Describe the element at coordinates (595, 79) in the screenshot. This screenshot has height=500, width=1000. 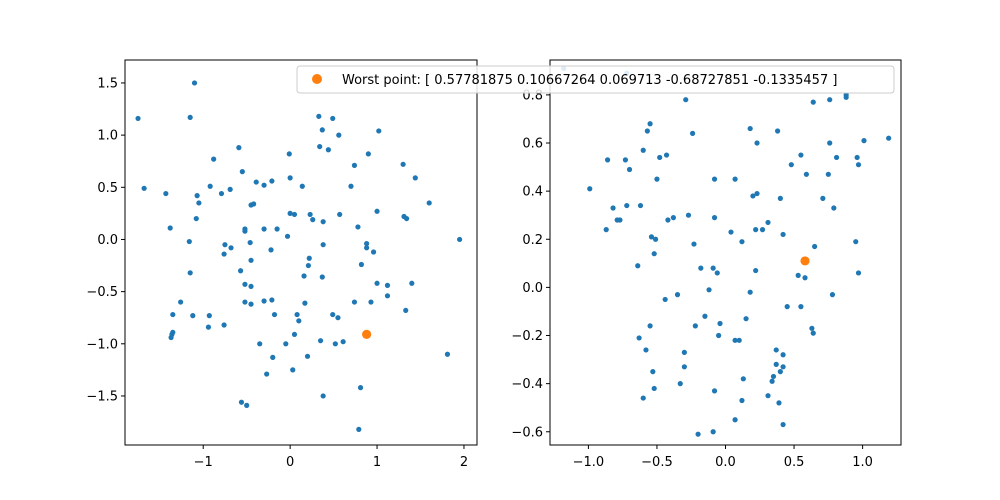
I see `legend-frame` at that location.